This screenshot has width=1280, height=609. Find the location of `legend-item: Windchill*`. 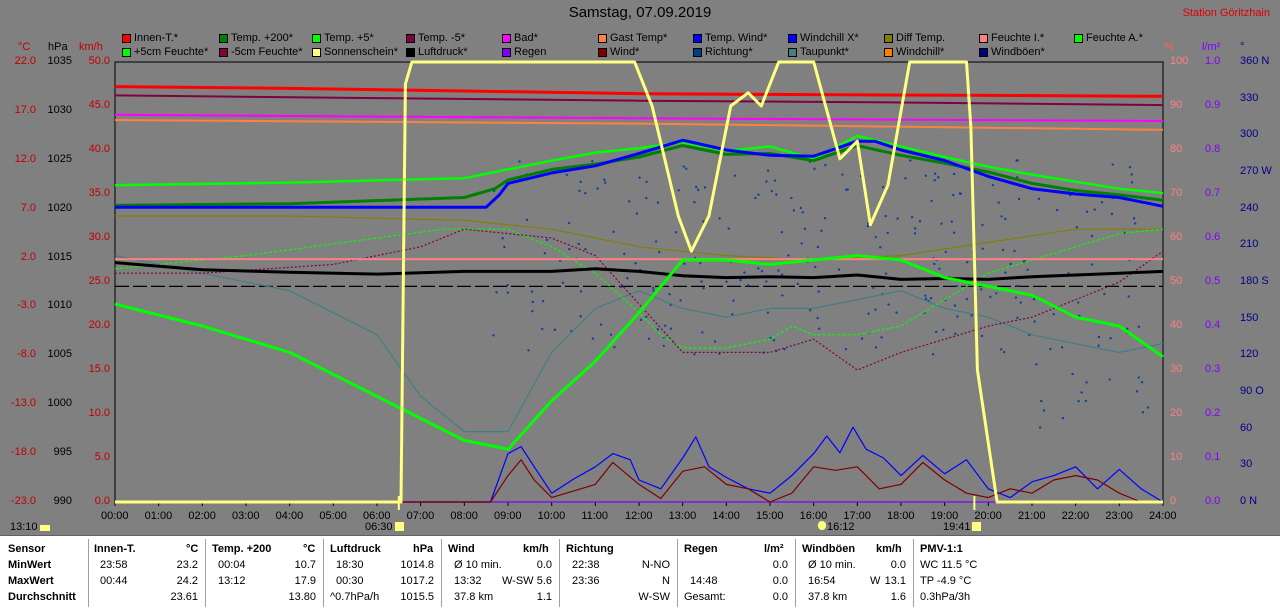

legend-item: Windchill* is located at coordinates (914, 52).